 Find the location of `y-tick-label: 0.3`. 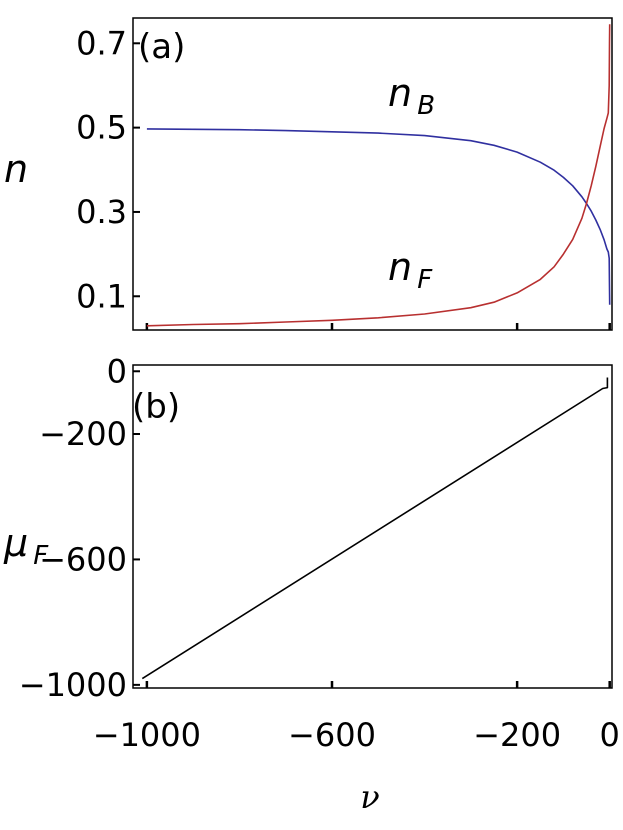

y-tick-label: 0.3 is located at coordinates (101, 212).